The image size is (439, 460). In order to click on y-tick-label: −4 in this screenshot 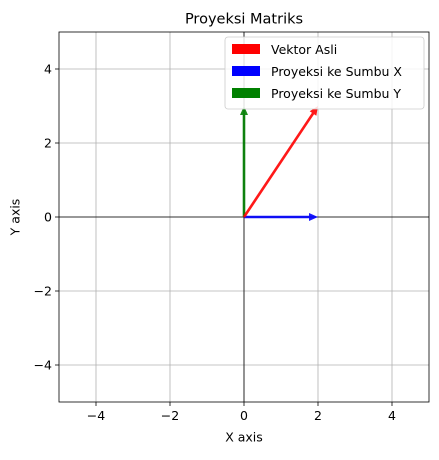, I will do `click(43, 365)`.